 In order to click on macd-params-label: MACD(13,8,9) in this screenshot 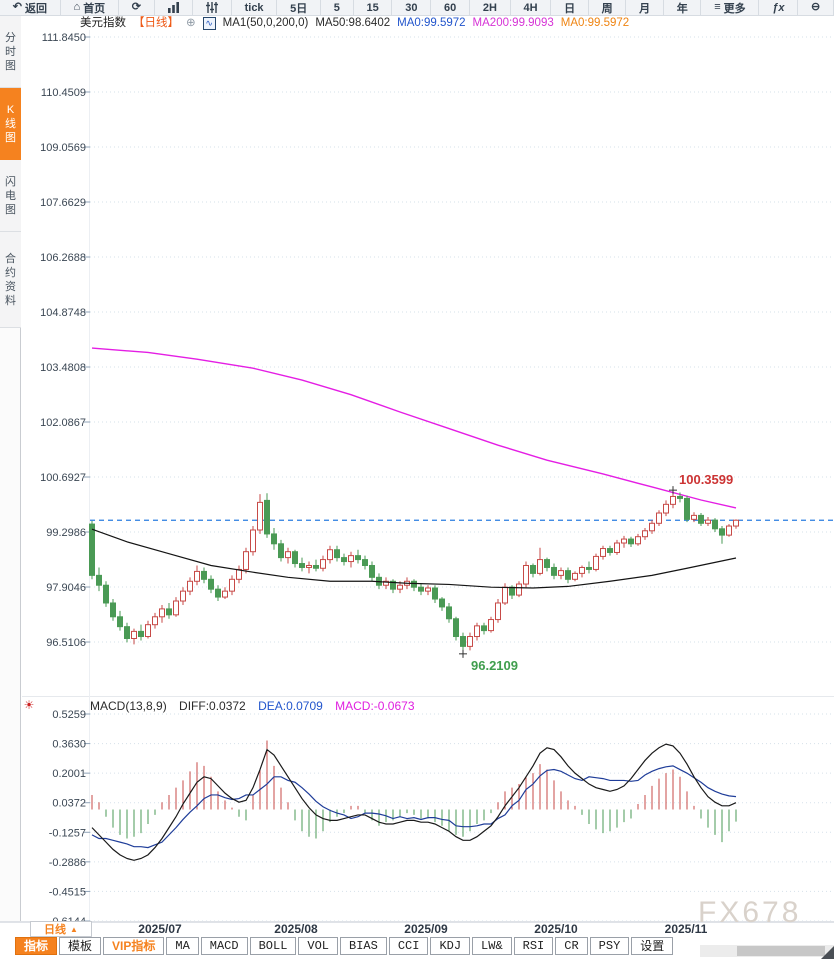, I will do `click(128, 706)`.